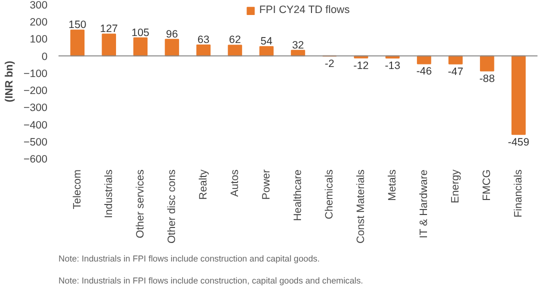  What do you see at coordinates (45, 56) in the screenshot?
I see `y-tick-label: 0` at bounding box center [45, 56].